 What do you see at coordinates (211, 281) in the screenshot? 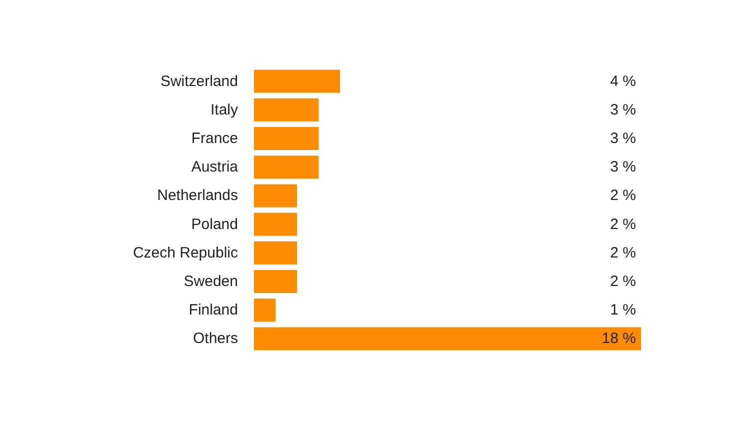
I see `y-tick-label: Sweden` at bounding box center [211, 281].